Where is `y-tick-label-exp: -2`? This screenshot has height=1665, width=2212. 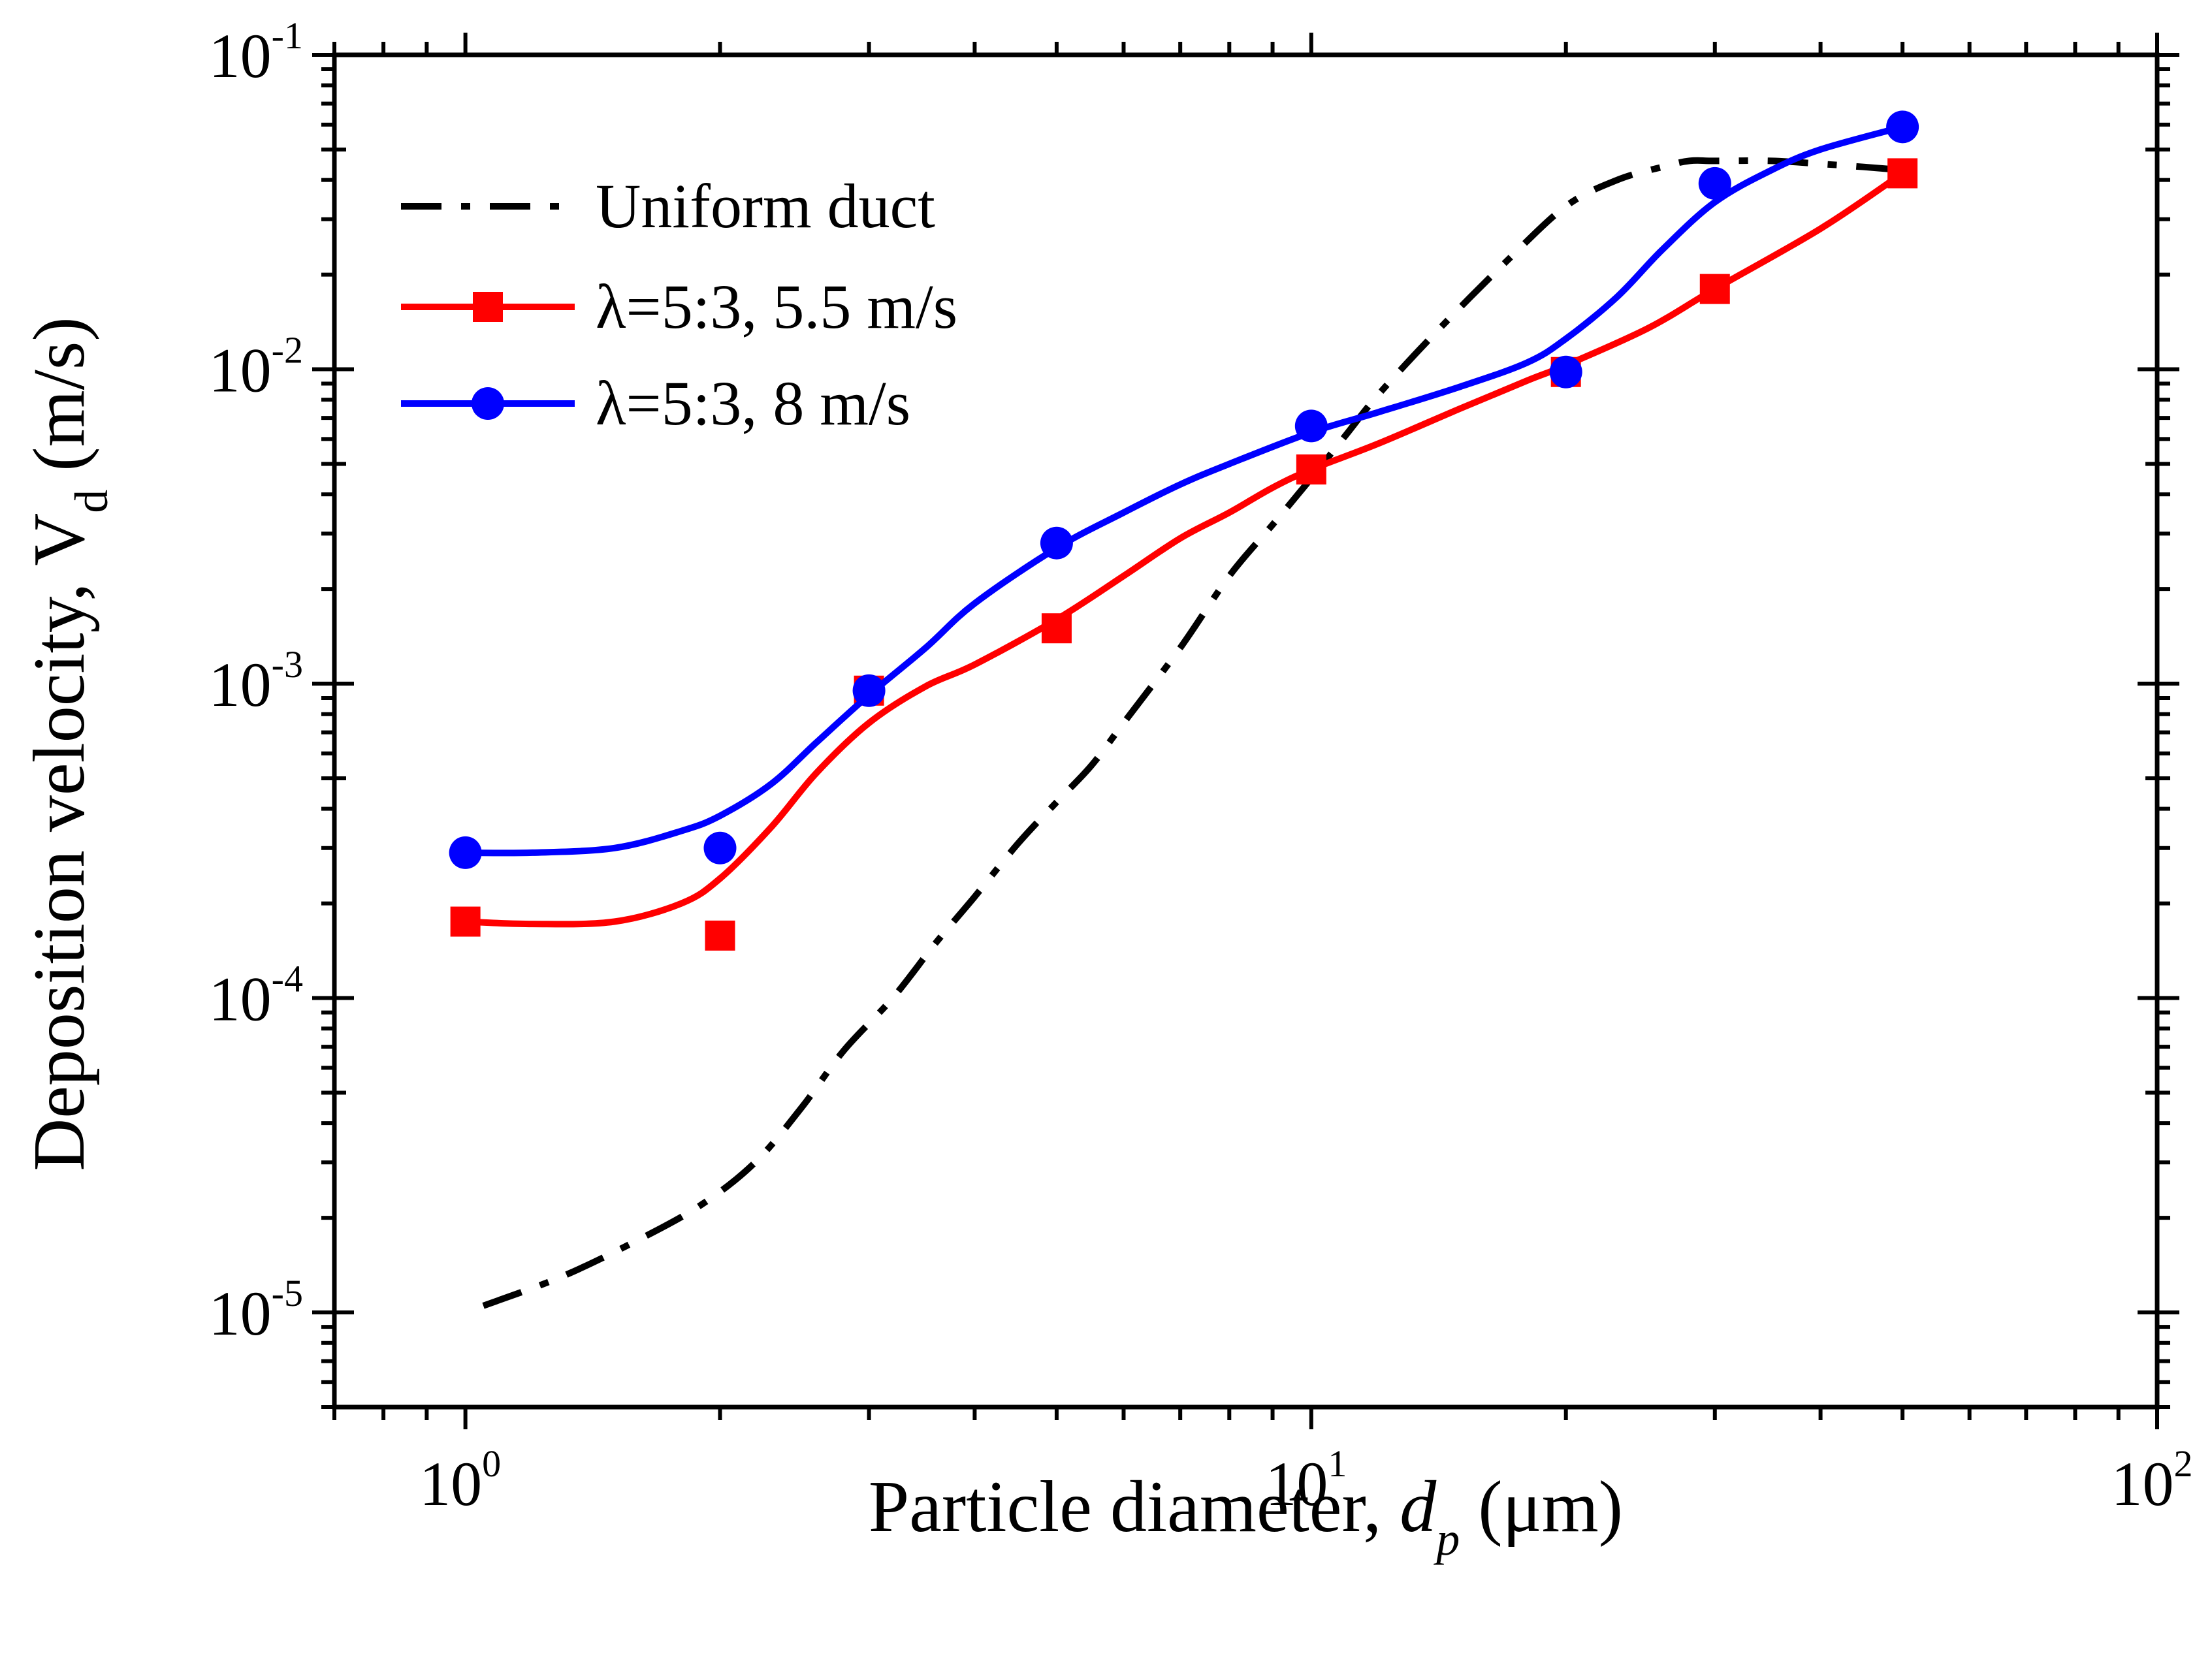 y-tick-label-exp: -2 is located at coordinates (287, 350).